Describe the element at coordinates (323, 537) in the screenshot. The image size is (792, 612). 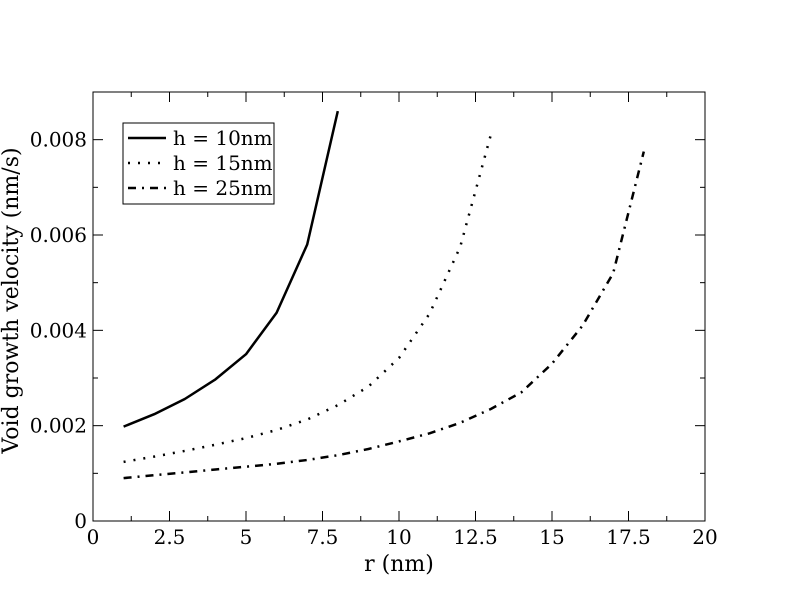
I see `x-tick-label: 7.5` at that location.